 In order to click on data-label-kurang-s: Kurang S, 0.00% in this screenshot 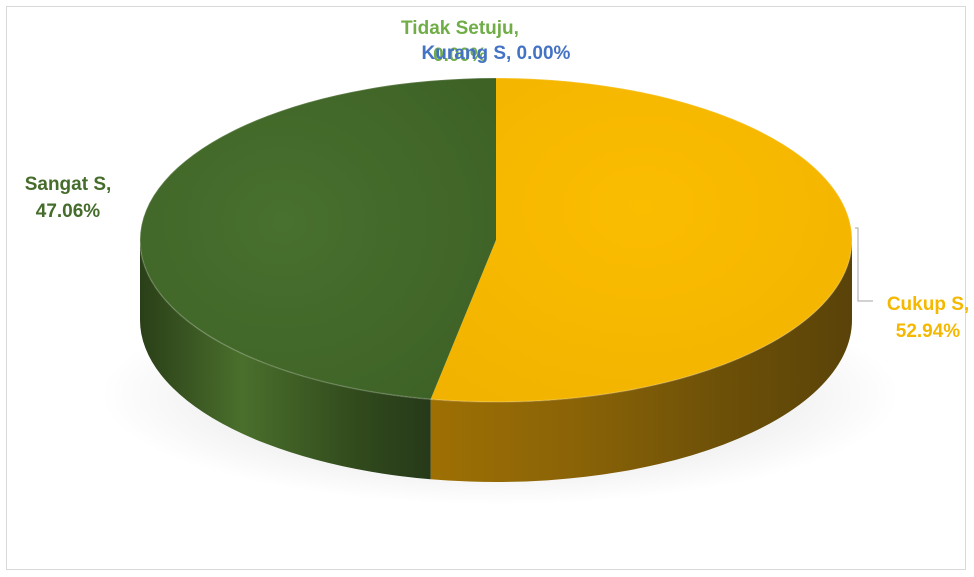, I will do `click(496, 53)`.